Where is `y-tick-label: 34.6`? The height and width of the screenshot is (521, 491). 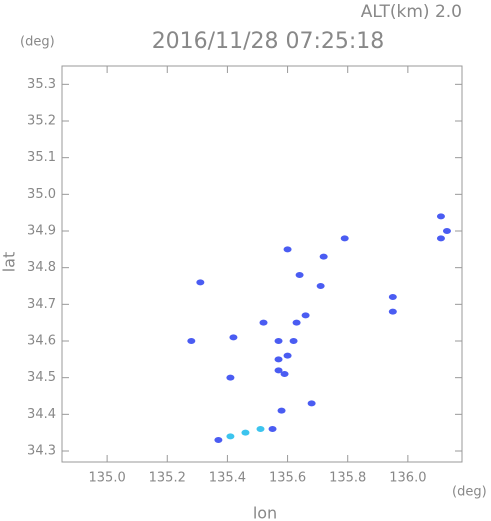
y-tick-label: 34.6 is located at coordinates (41, 341).